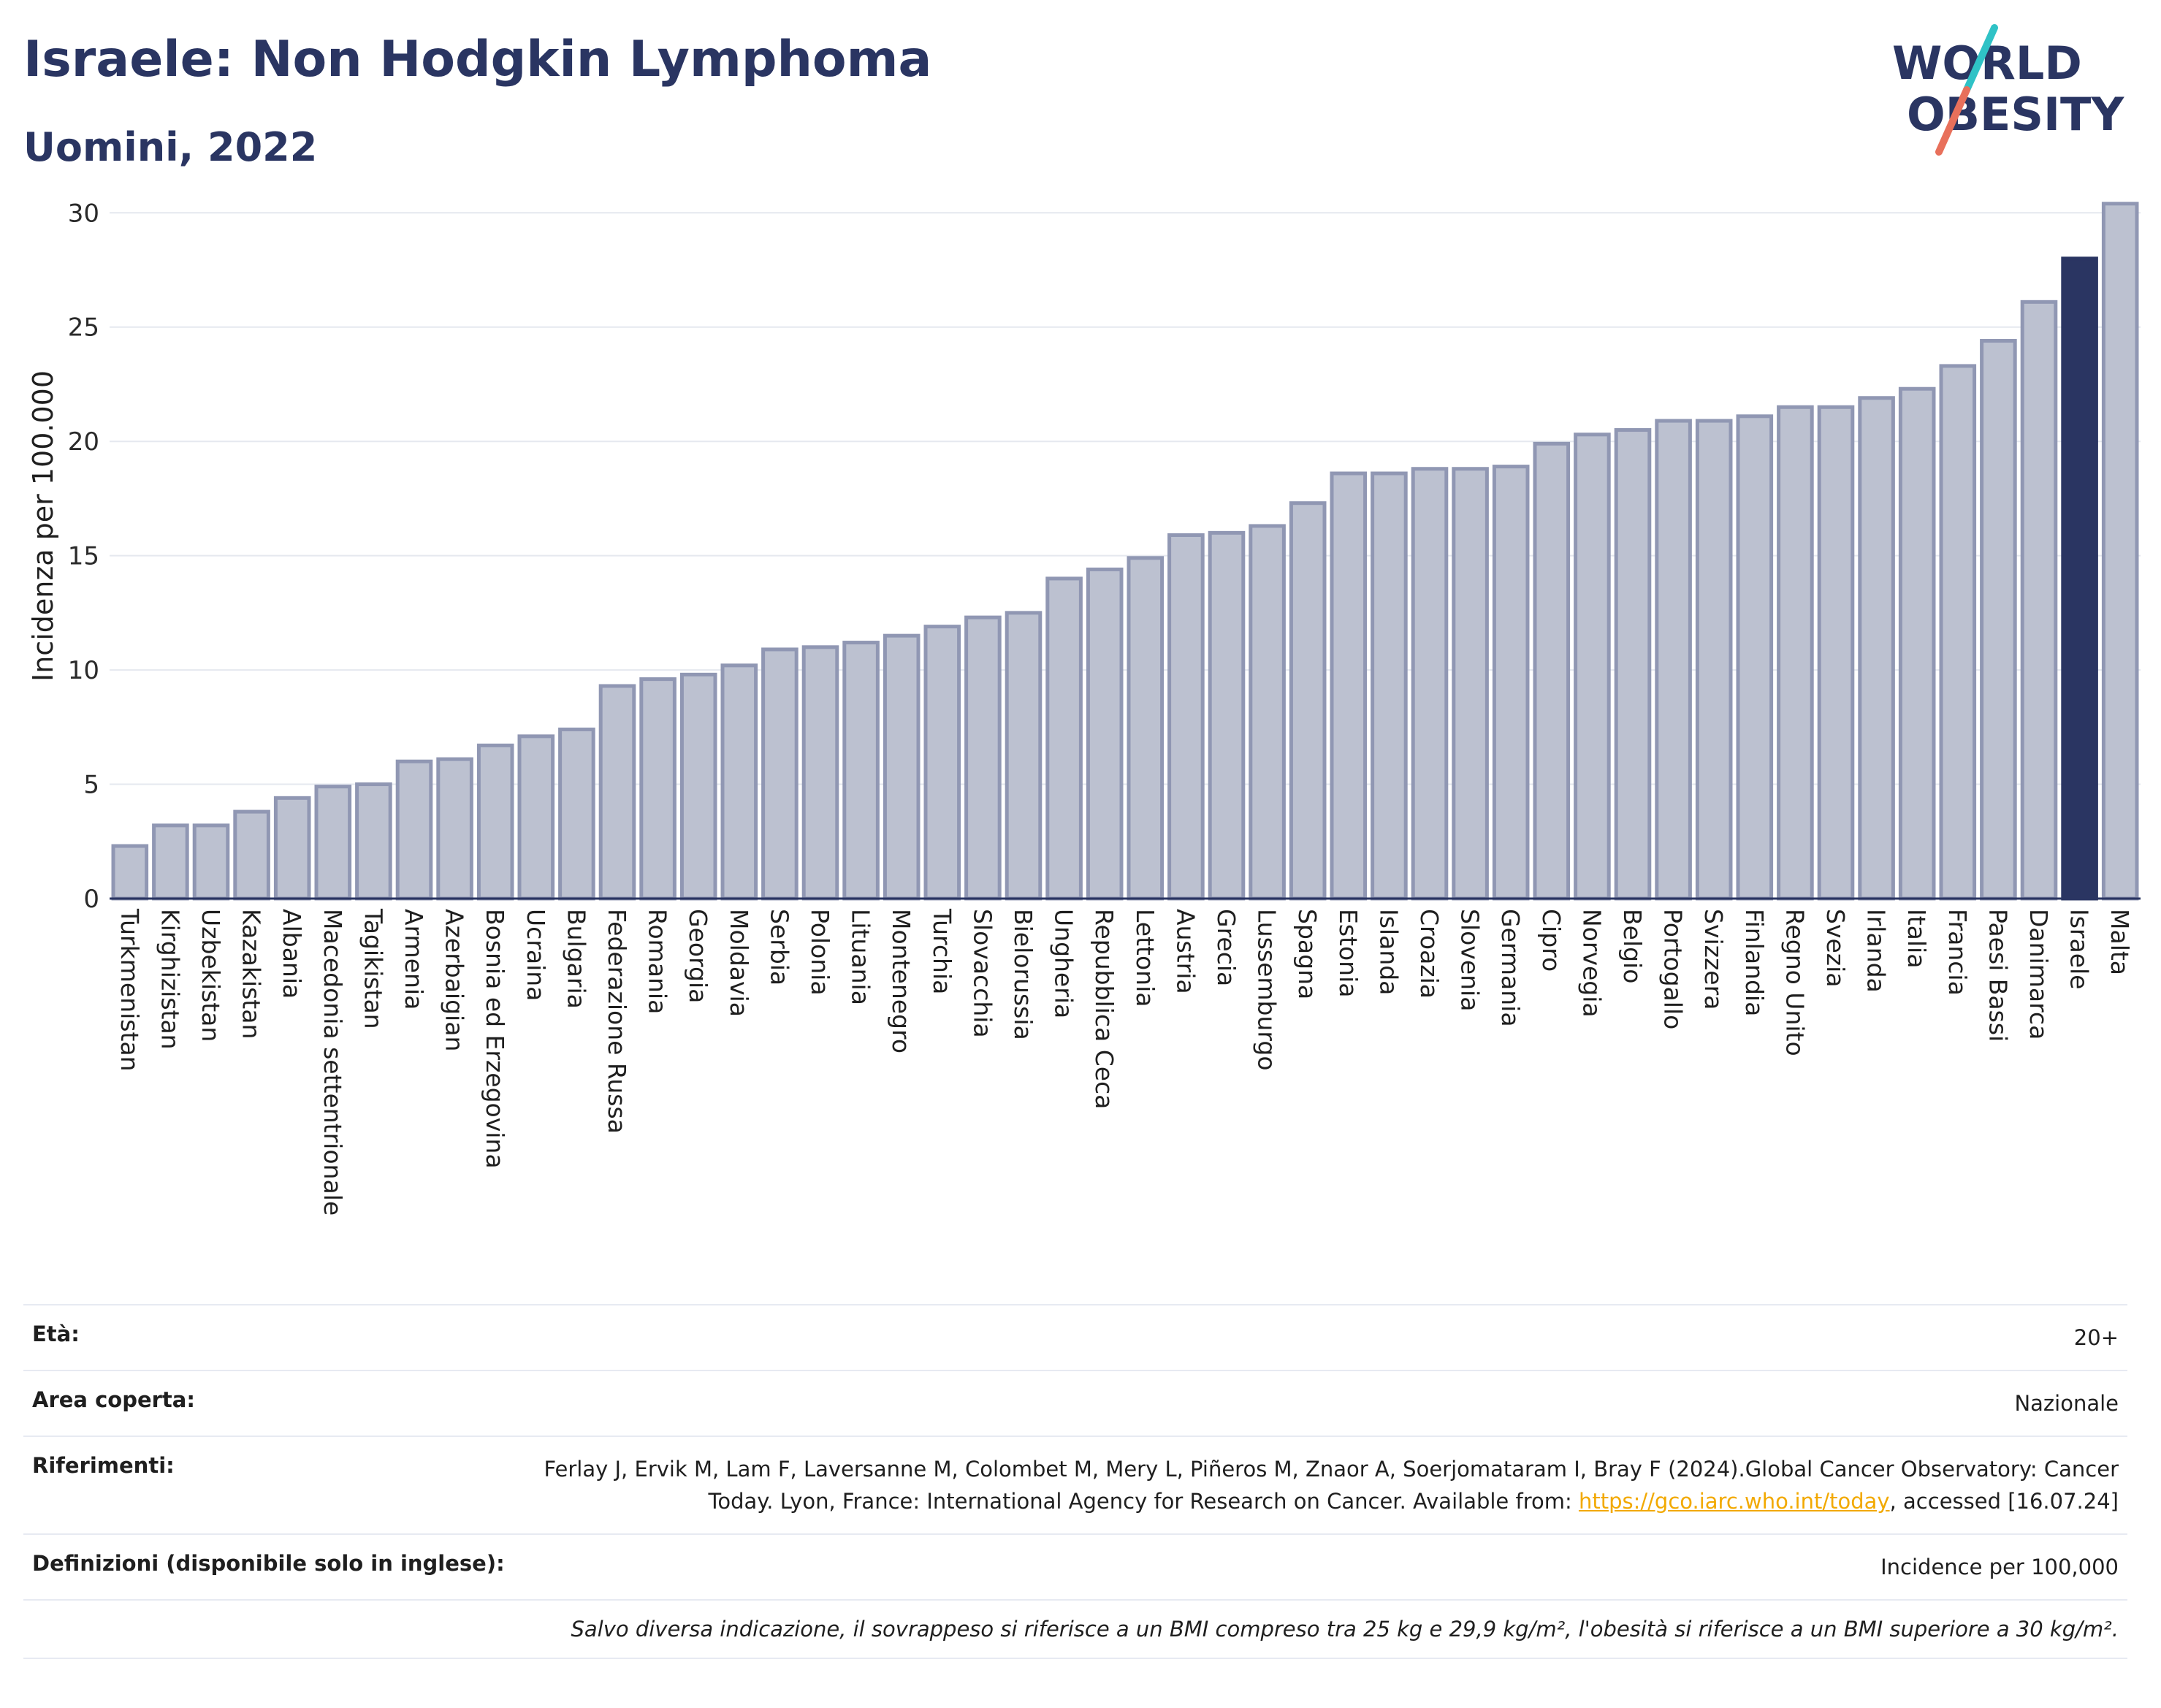 Image resolution: width=2161 pixels, height=1708 pixels. Describe the element at coordinates (455, 980) in the screenshot. I see `x-category-label: Azerbaigian` at that location.